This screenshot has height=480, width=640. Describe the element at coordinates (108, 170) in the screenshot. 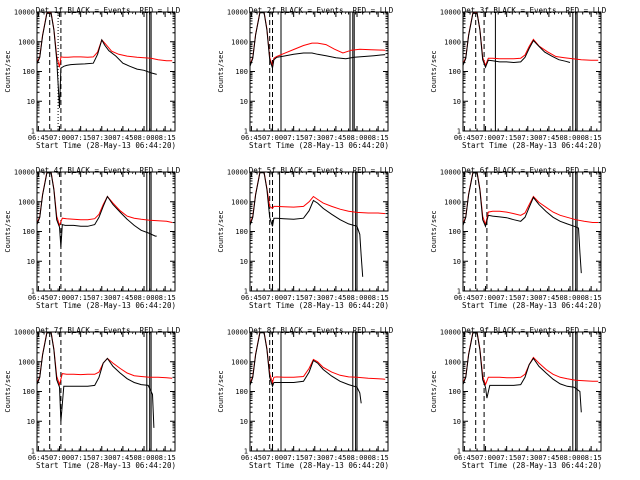

I see `panel-title: Det 4f BLACK = Events, RED = LLD` at that location.